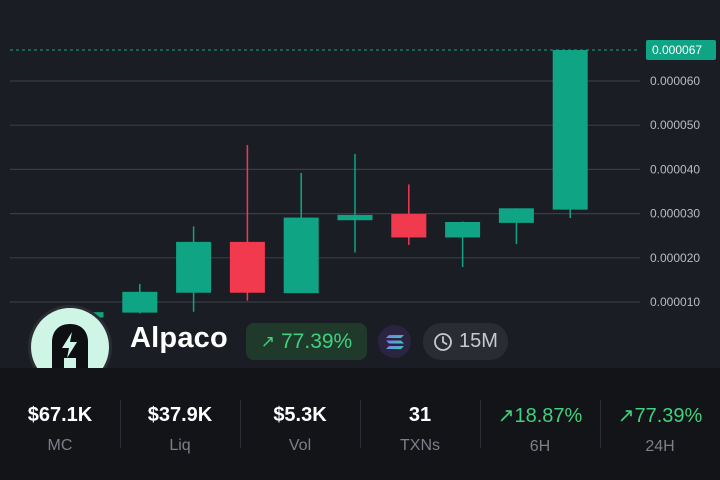 The width and height of the screenshot is (720, 480). Describe the element at coordinates (548, 415) in the screenshot. I see `stat-change-value: 18.87%` at that location.